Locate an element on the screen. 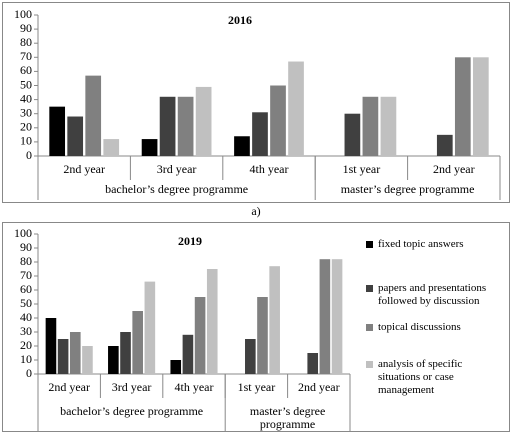 Image resolution: width=512 pixels, height=434 pixels. caption: a) is located at coordinates (255, 211).